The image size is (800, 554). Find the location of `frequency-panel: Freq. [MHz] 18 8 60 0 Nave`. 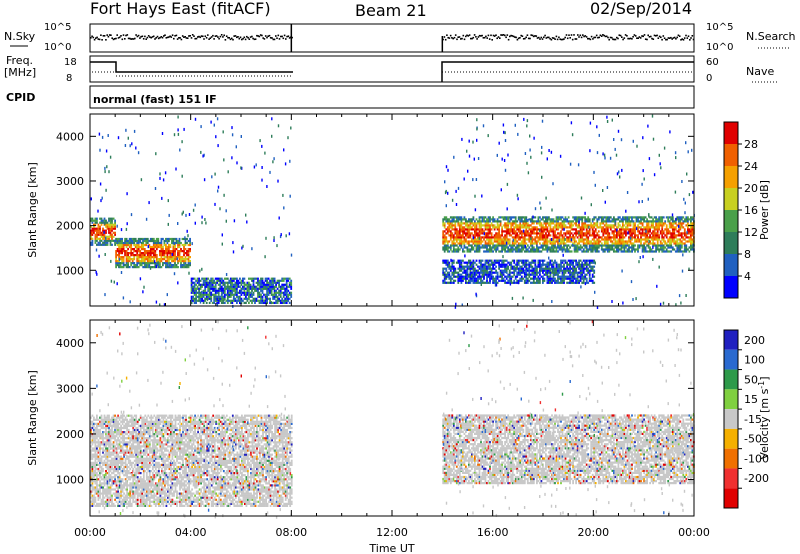

frequency-panel: Freq. [MHz] 18 8 60 0 Nave is located at coordinates (391, 69).